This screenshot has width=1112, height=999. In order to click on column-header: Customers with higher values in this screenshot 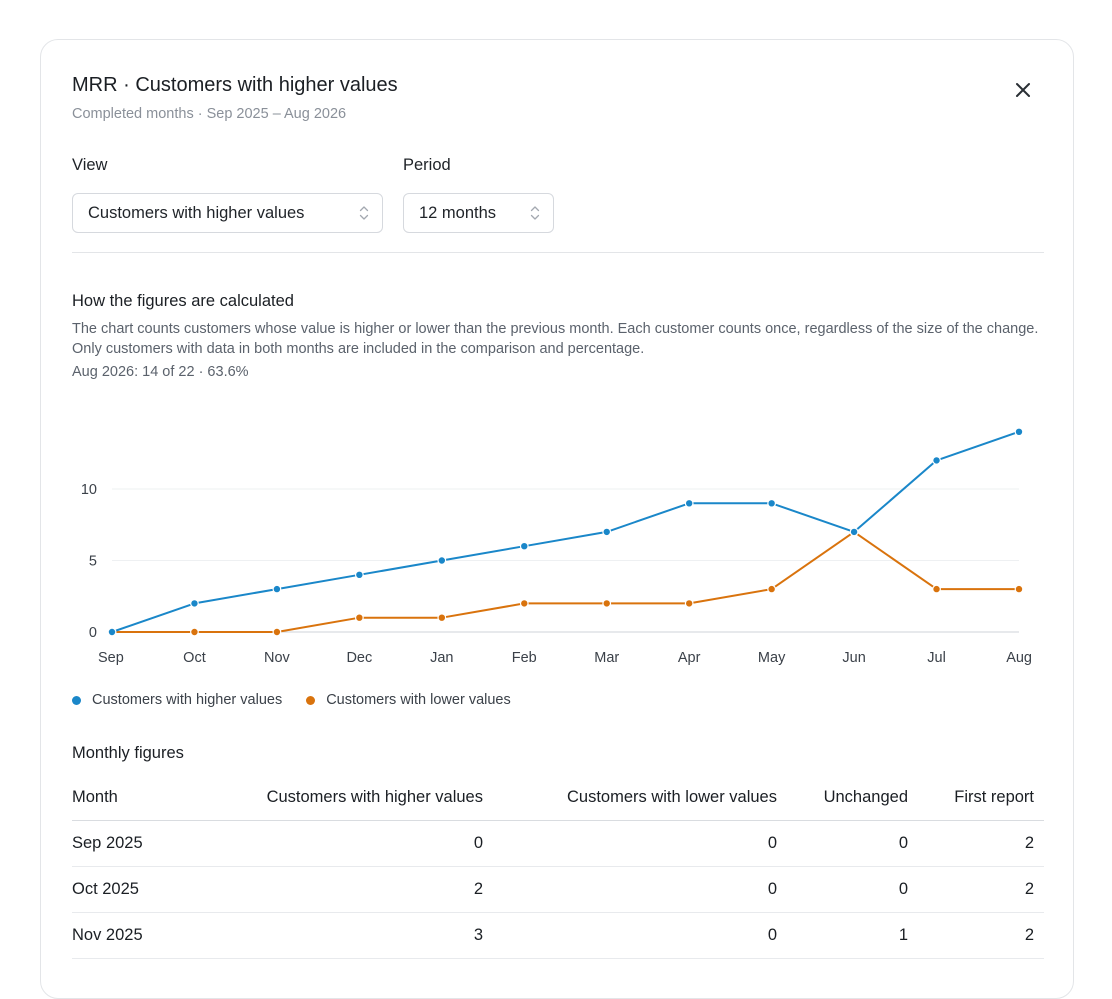, I will do `click(352, 798)`.